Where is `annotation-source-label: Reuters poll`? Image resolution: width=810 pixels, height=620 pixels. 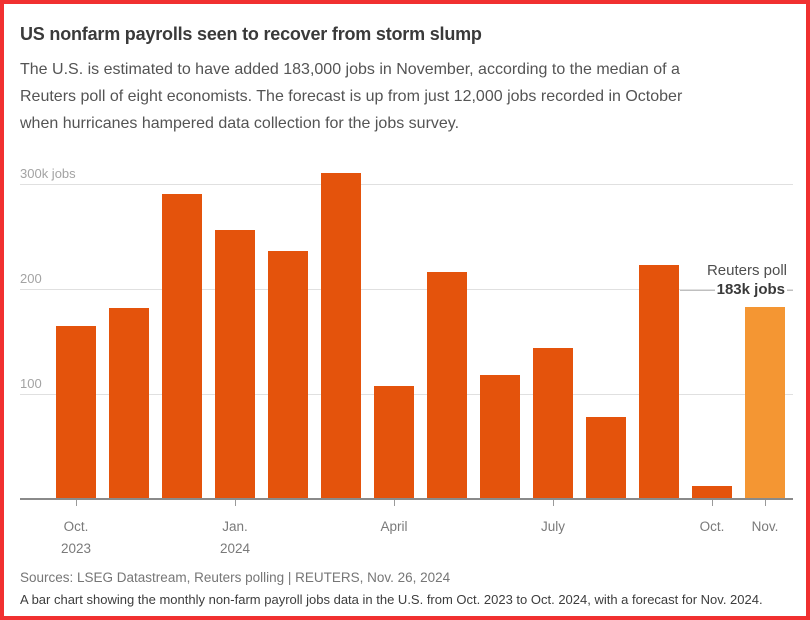 annotation-source-label: Reuters poll is located at coordinates (746, 270).